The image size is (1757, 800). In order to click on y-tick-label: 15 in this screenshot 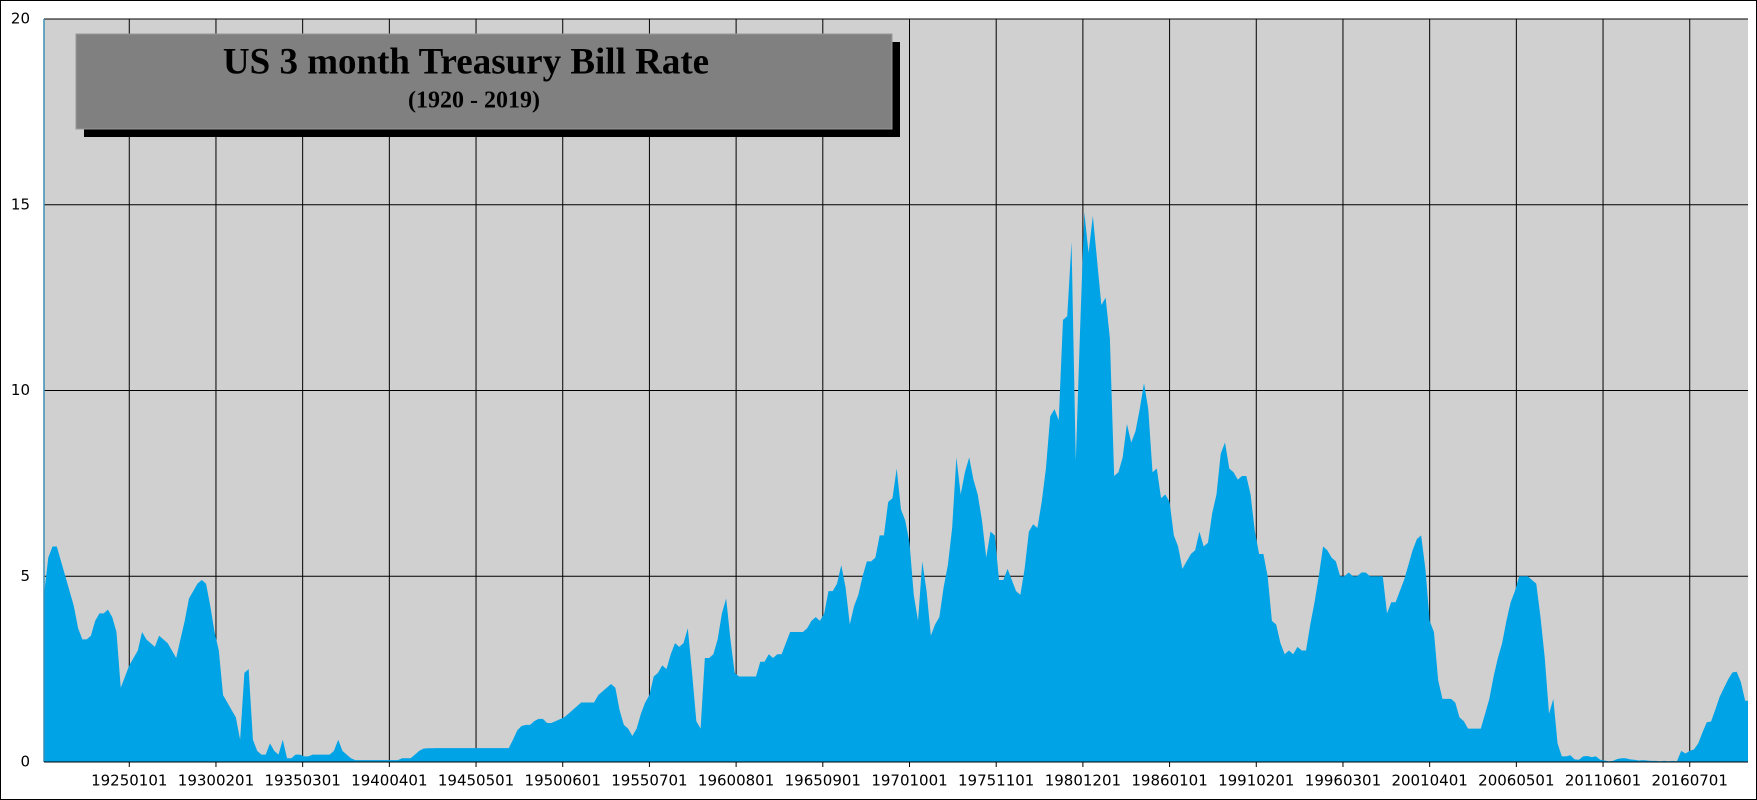, I will do `click(20, 204)`.